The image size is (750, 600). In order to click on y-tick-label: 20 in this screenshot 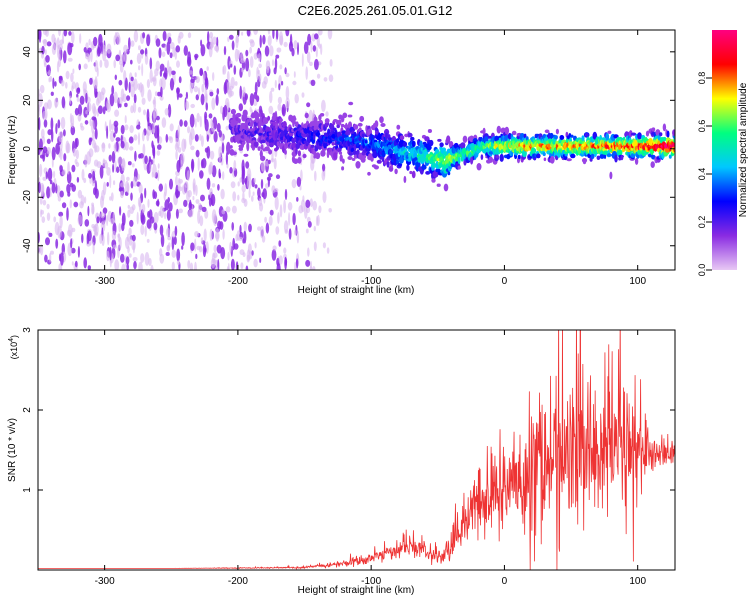, I will do `click(27, 100)`.